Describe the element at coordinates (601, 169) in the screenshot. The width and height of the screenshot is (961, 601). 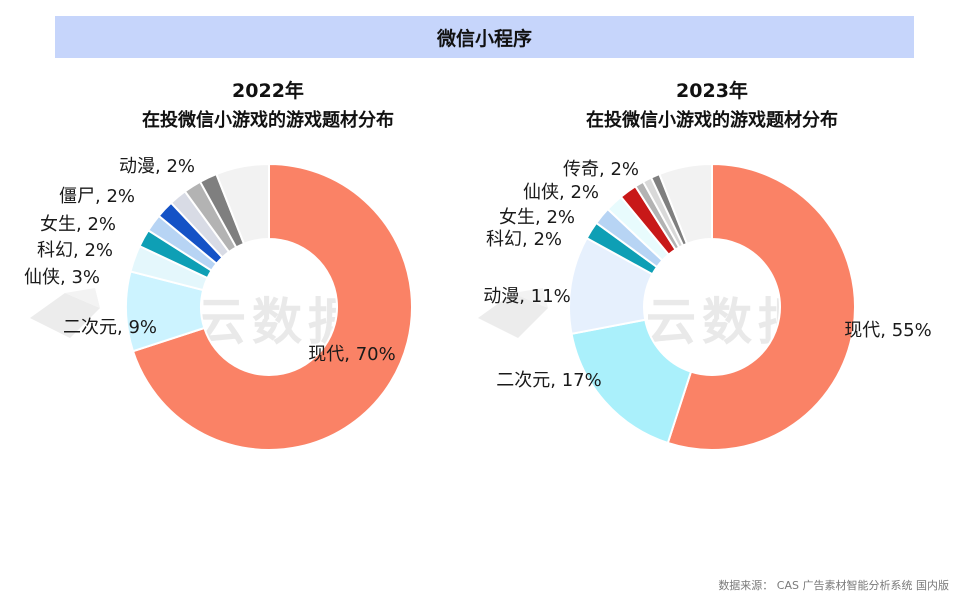
I see `data-label-传奇: 传奇, 2%` at that location.